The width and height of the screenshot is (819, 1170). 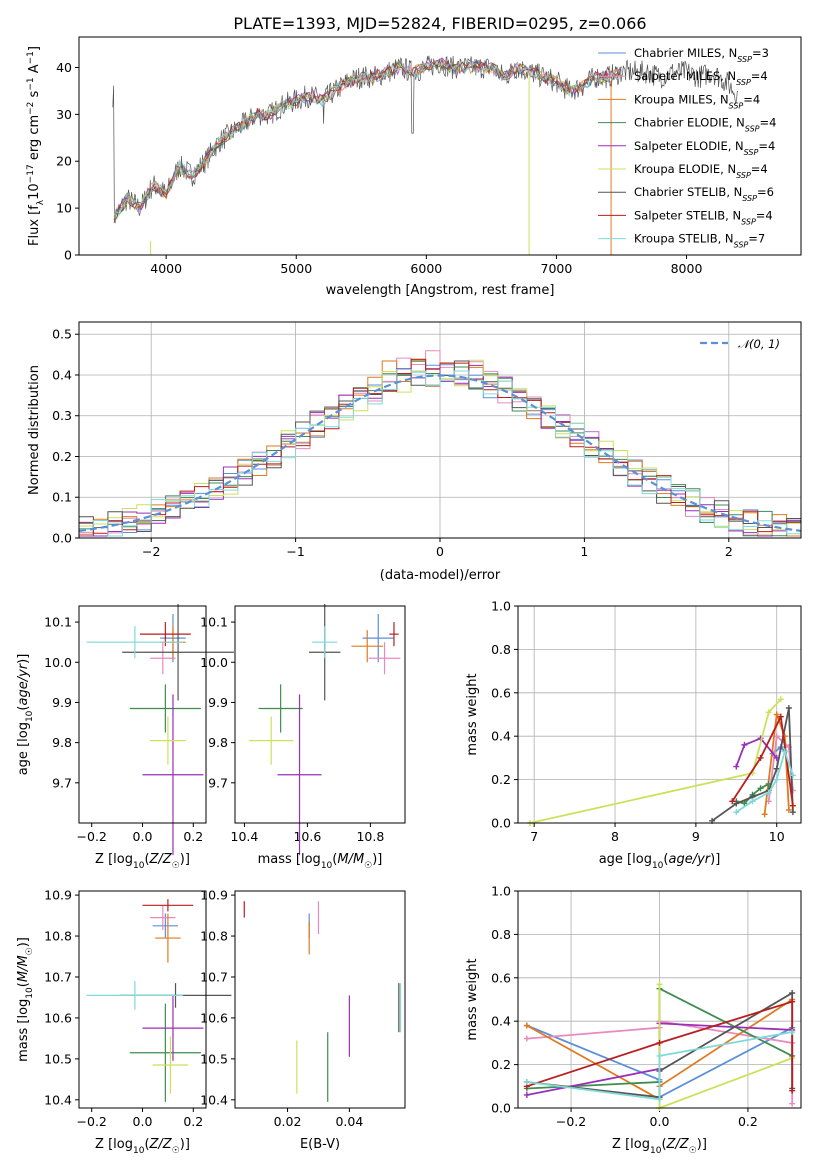 I want to click on legend-label: Chabrier ELODIE, NSSP=4, so click(x=705, y=125).